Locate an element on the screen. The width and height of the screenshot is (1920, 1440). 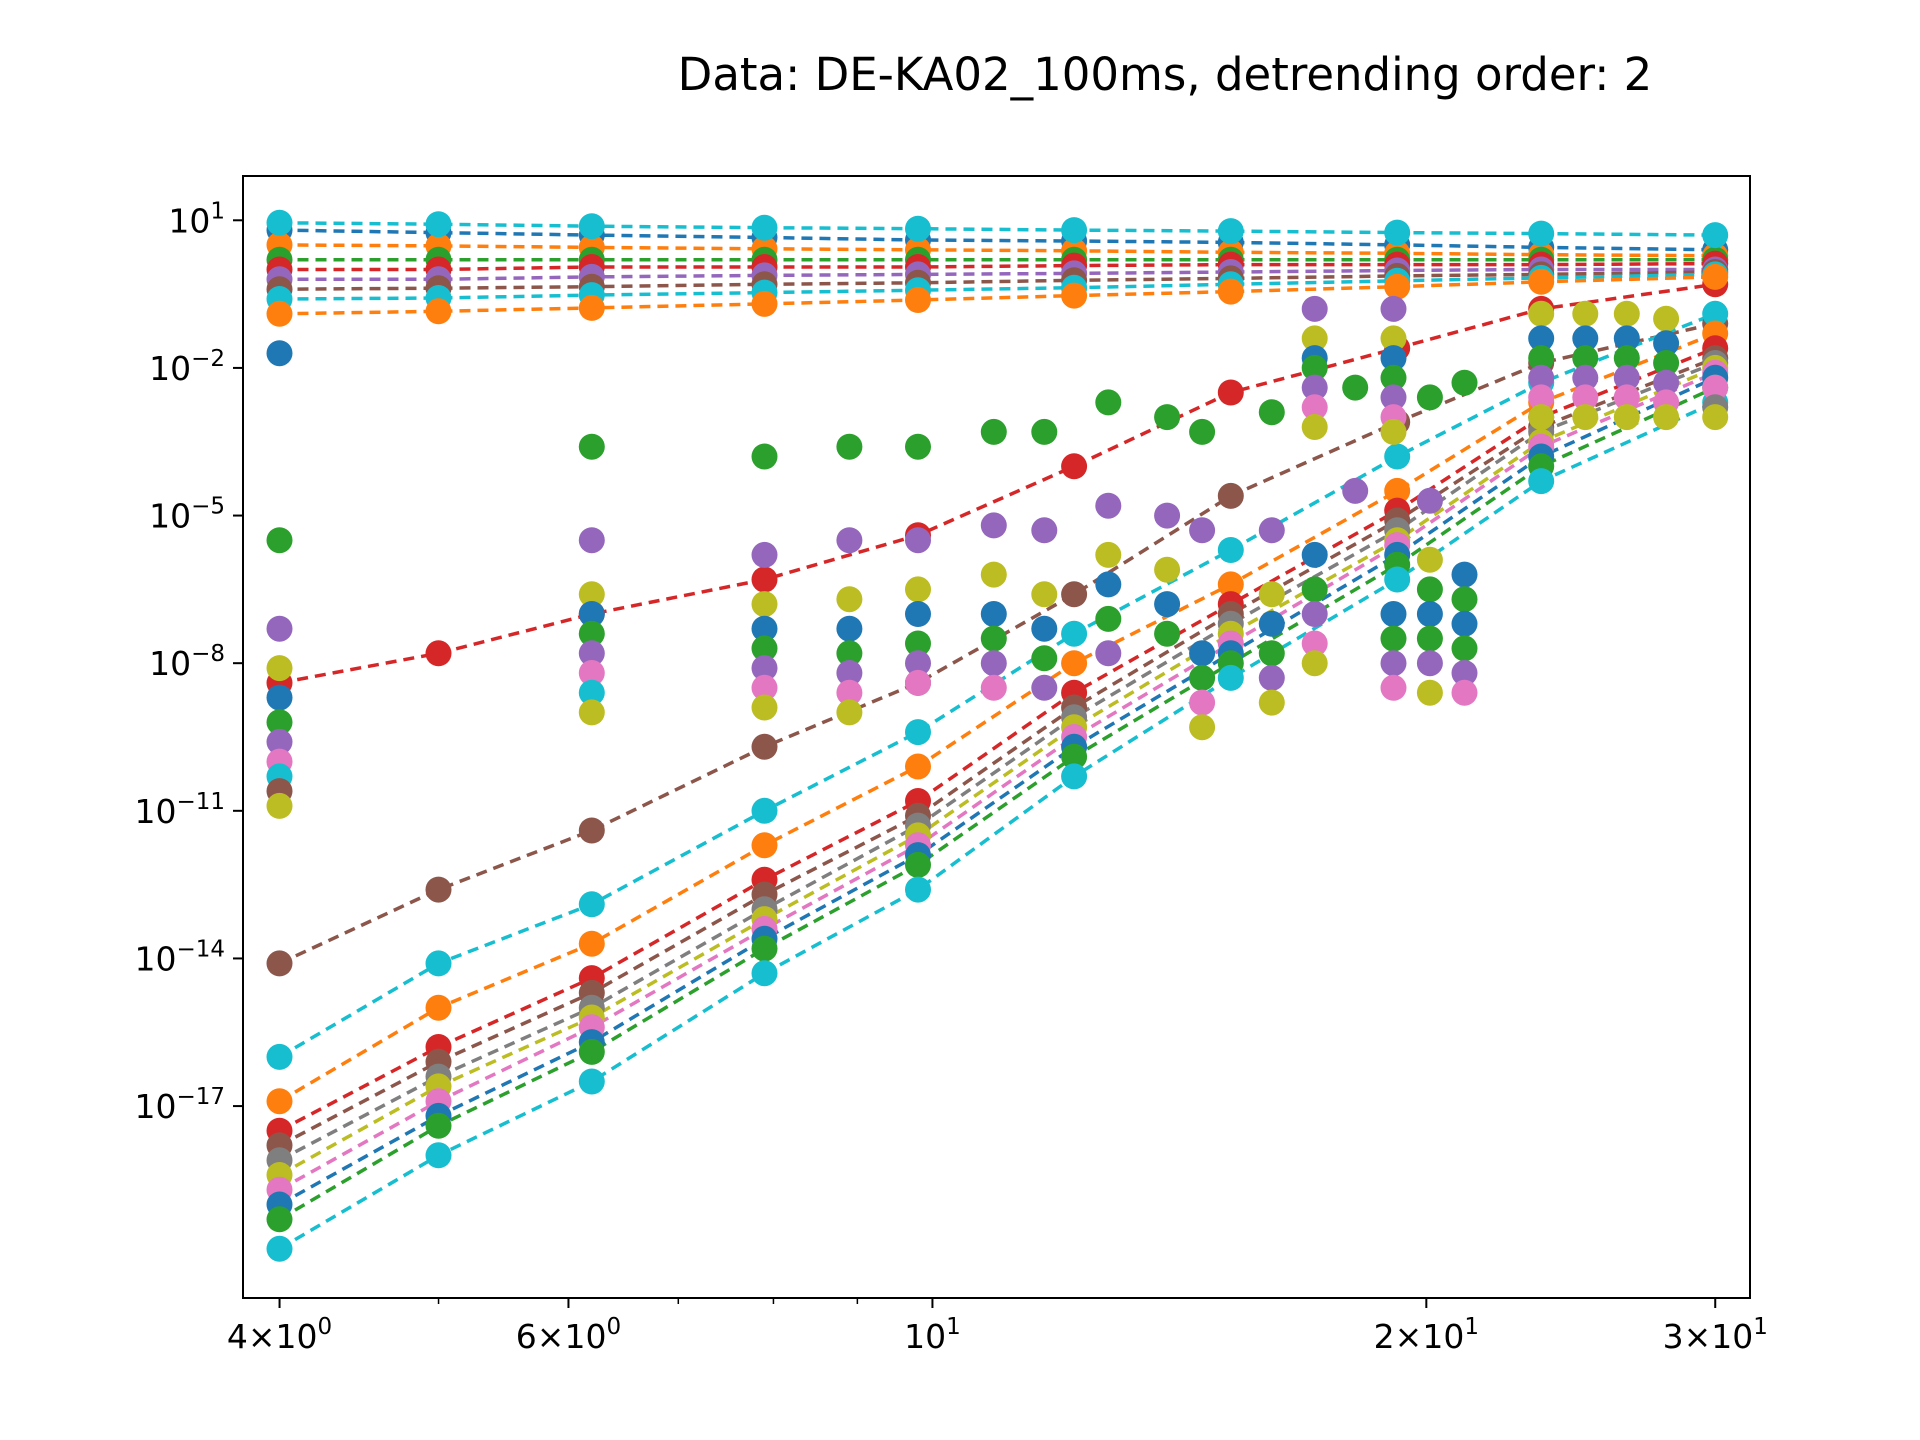
y-tick-label-4: 10⁻¹¹ is located at coordinates (179, 810).